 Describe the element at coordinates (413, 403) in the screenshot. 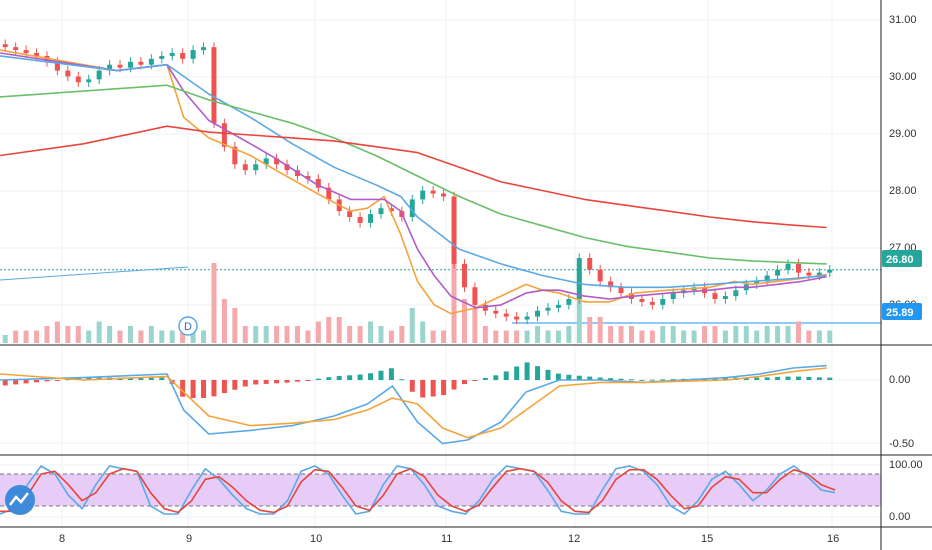

I see `macd-line` at that location.